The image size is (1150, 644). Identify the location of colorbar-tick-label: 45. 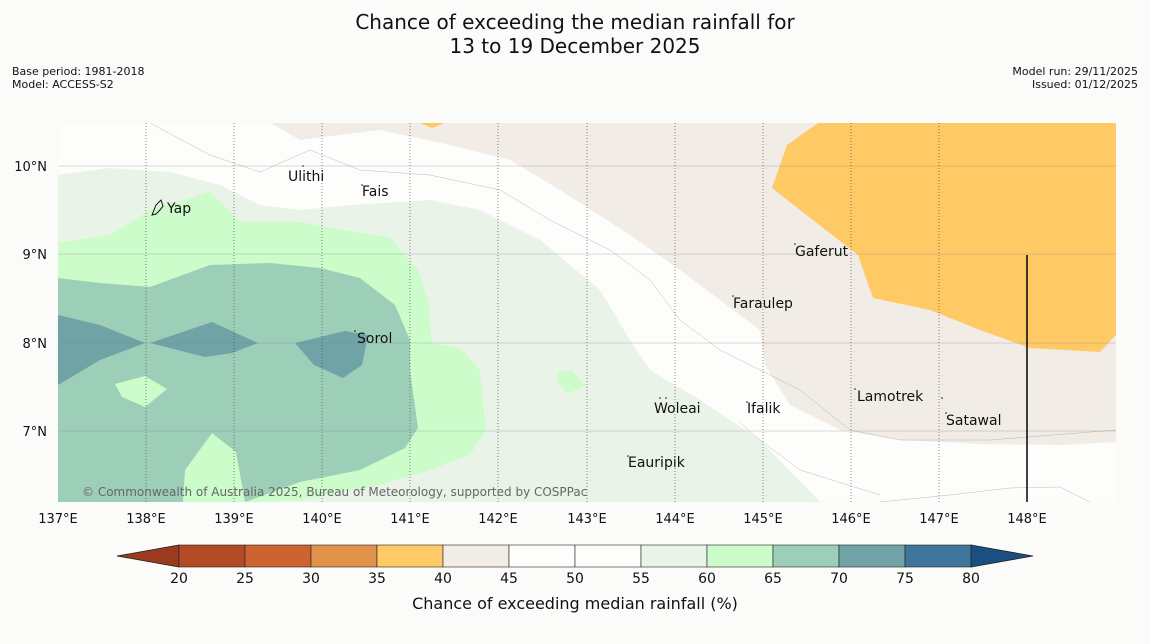
(509, 579).